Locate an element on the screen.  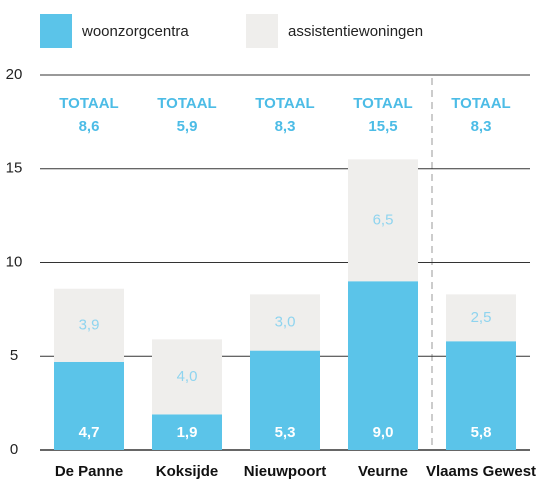
x-tick-label: Koksijde is located at coordinates (187, 471).